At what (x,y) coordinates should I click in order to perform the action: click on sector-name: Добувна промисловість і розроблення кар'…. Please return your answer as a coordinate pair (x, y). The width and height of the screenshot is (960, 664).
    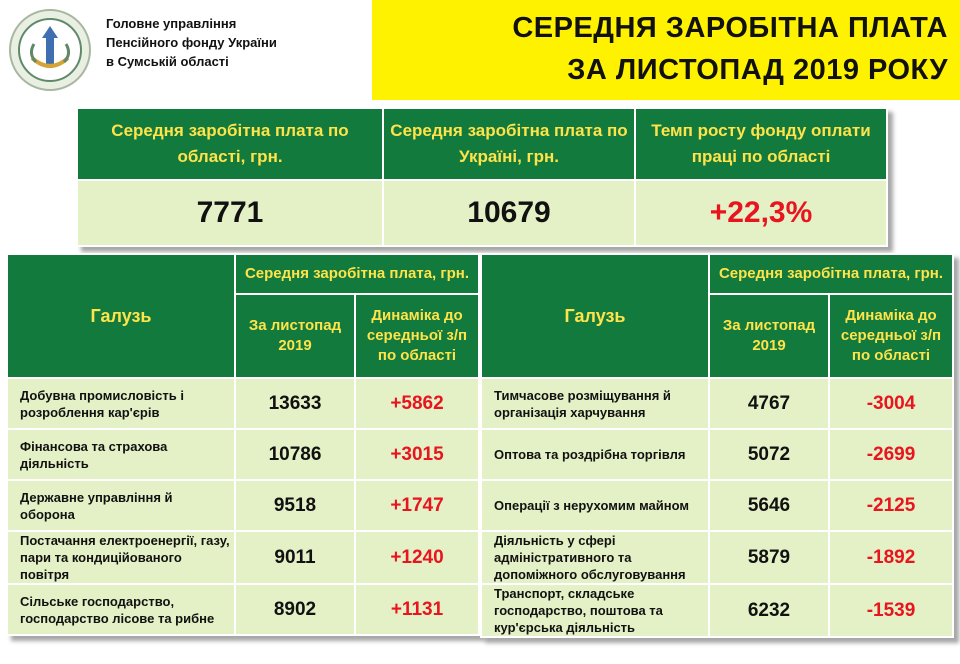
    Looking at the image, I should click on (121, 403).